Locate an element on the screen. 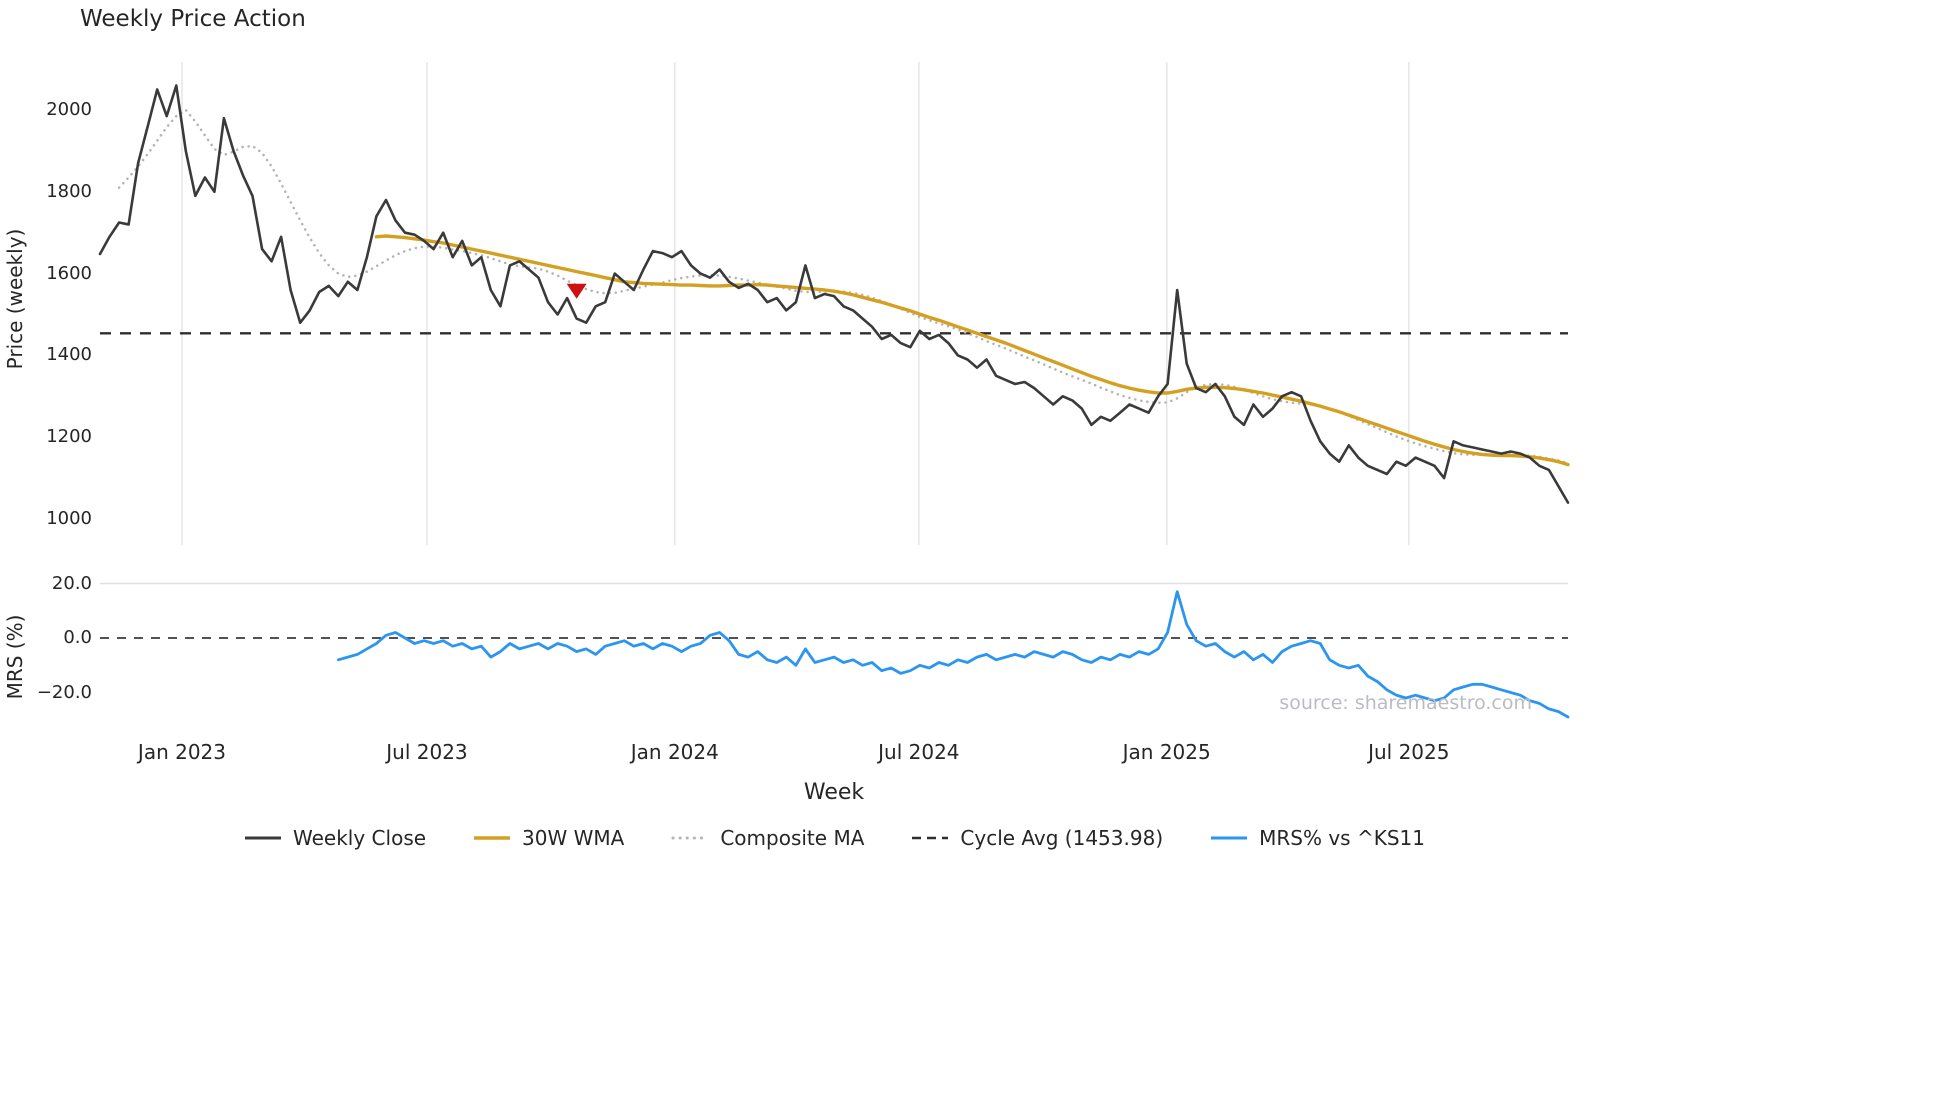 This screenshot has height=1102, width=1960. source-watermark: source: sharemaestro.com is located at coordinates (1405, 703).